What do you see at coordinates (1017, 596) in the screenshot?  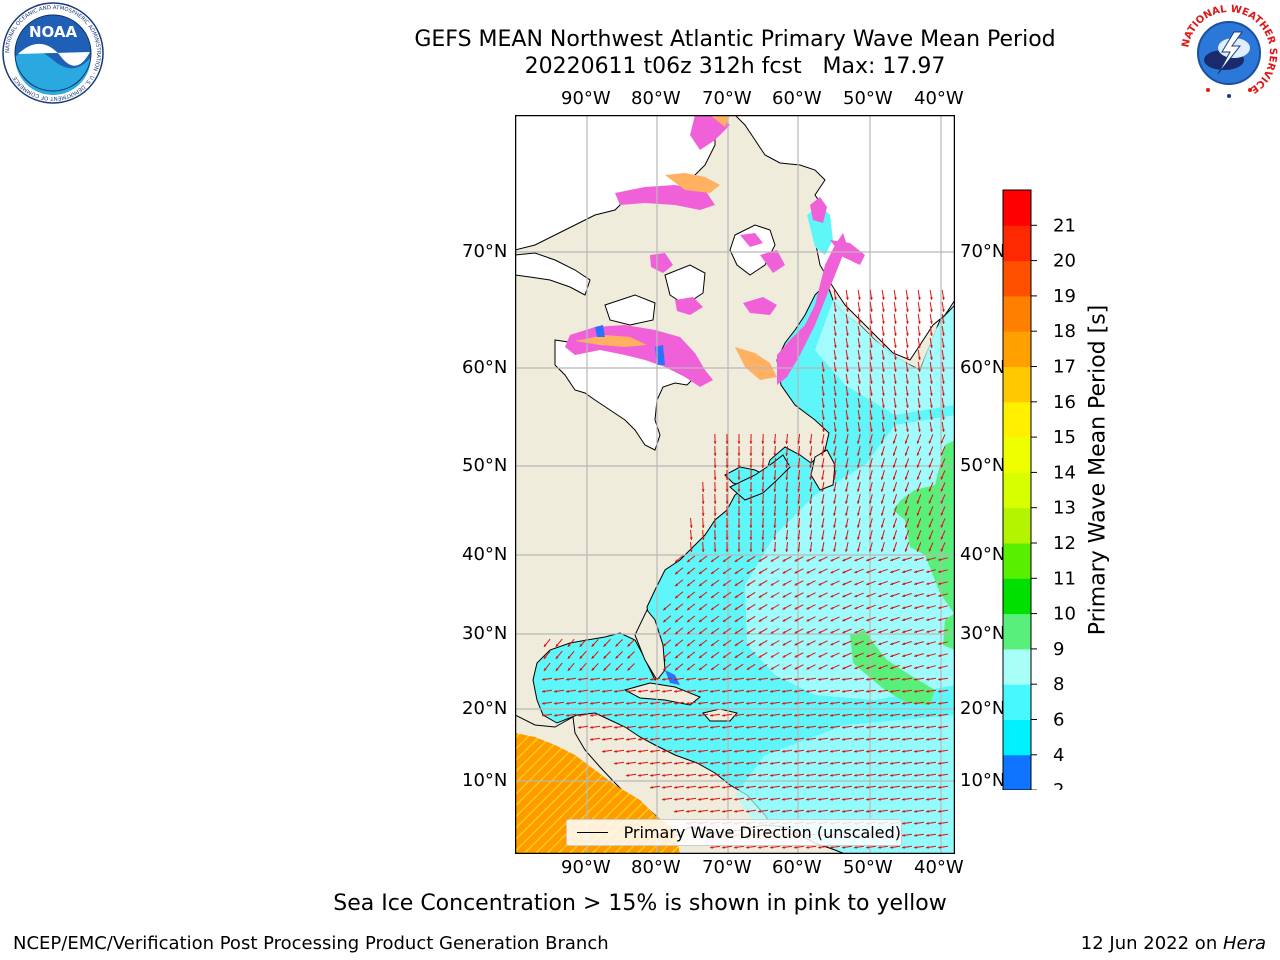 I see `colorbar-segment` at bounding box center [1017, 596].